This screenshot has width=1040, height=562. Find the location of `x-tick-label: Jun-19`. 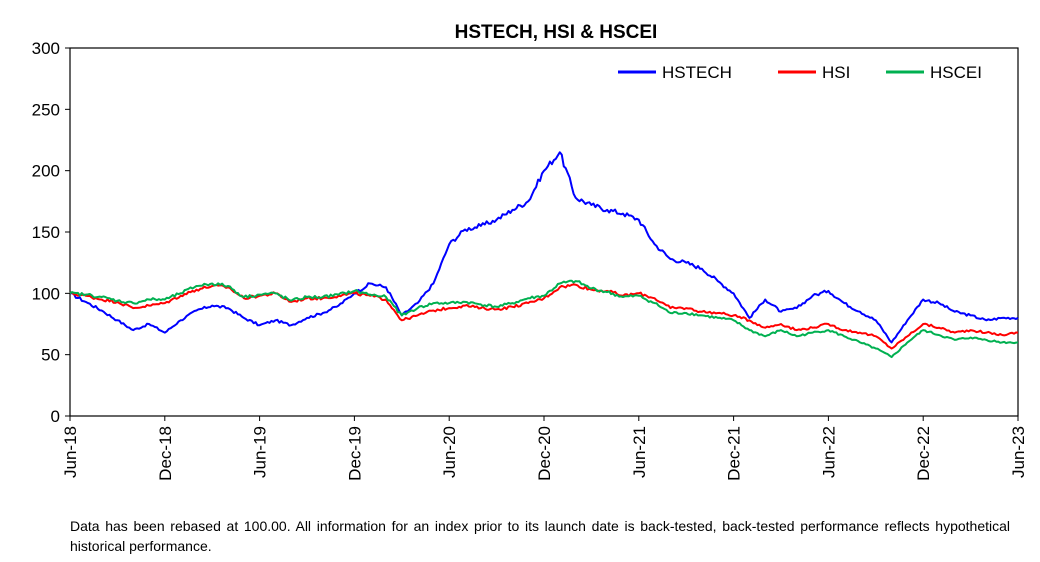

x-tick-label: Jun-19 is located at coordinates (260, 452).